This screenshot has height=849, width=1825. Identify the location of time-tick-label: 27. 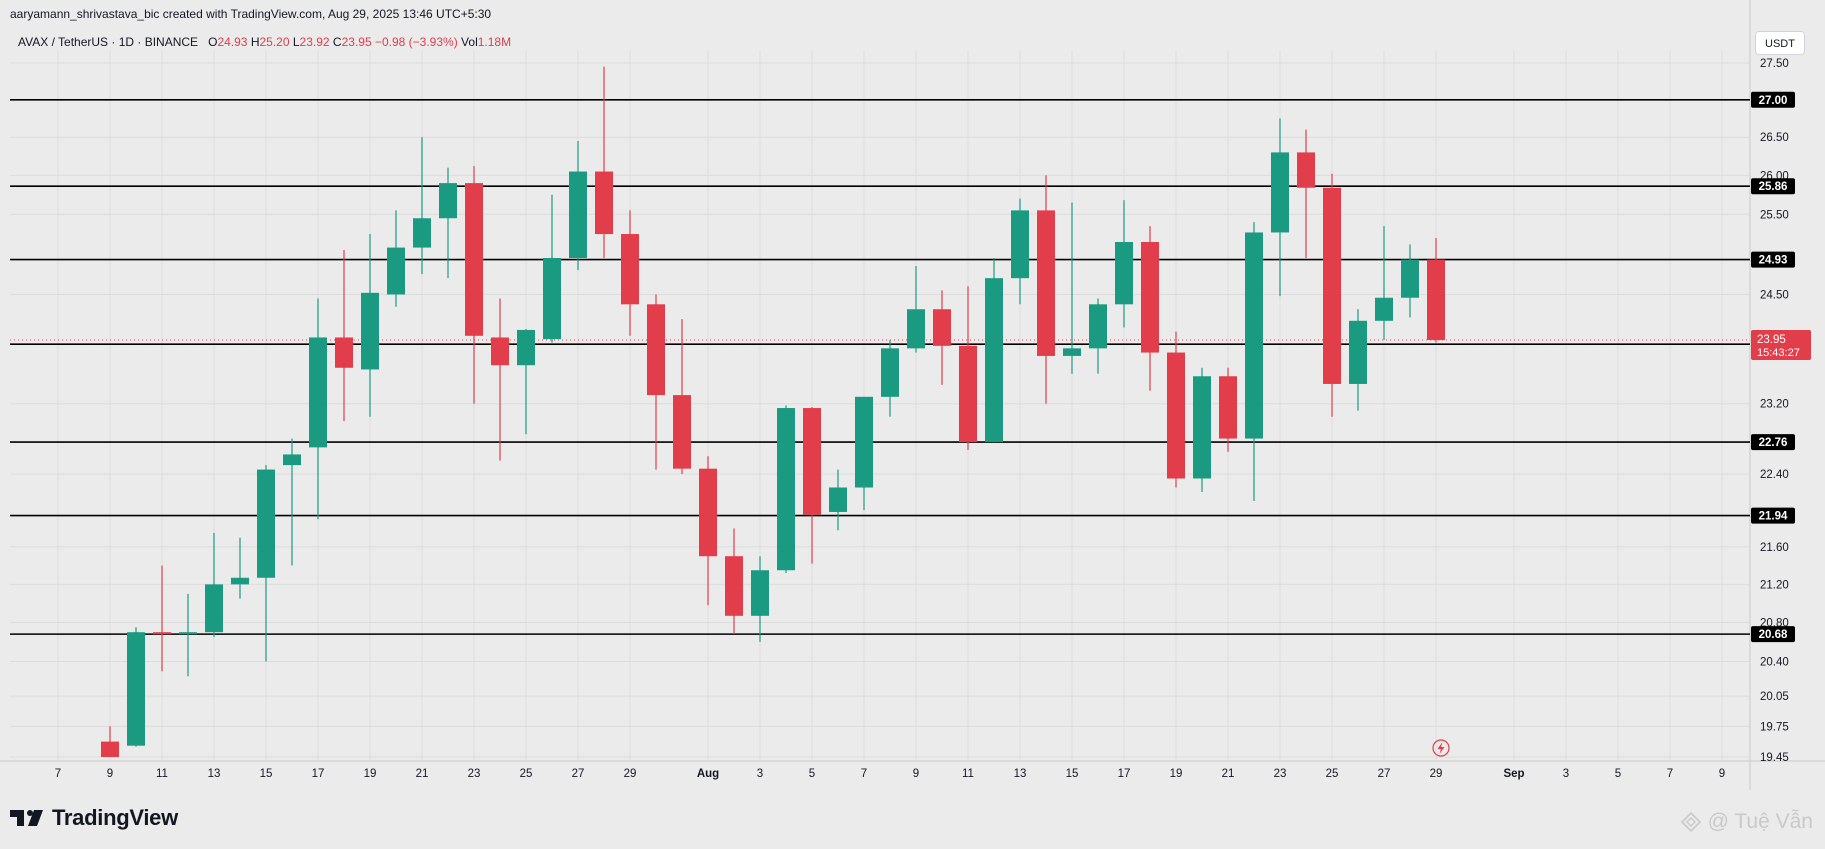
(1384, 774).